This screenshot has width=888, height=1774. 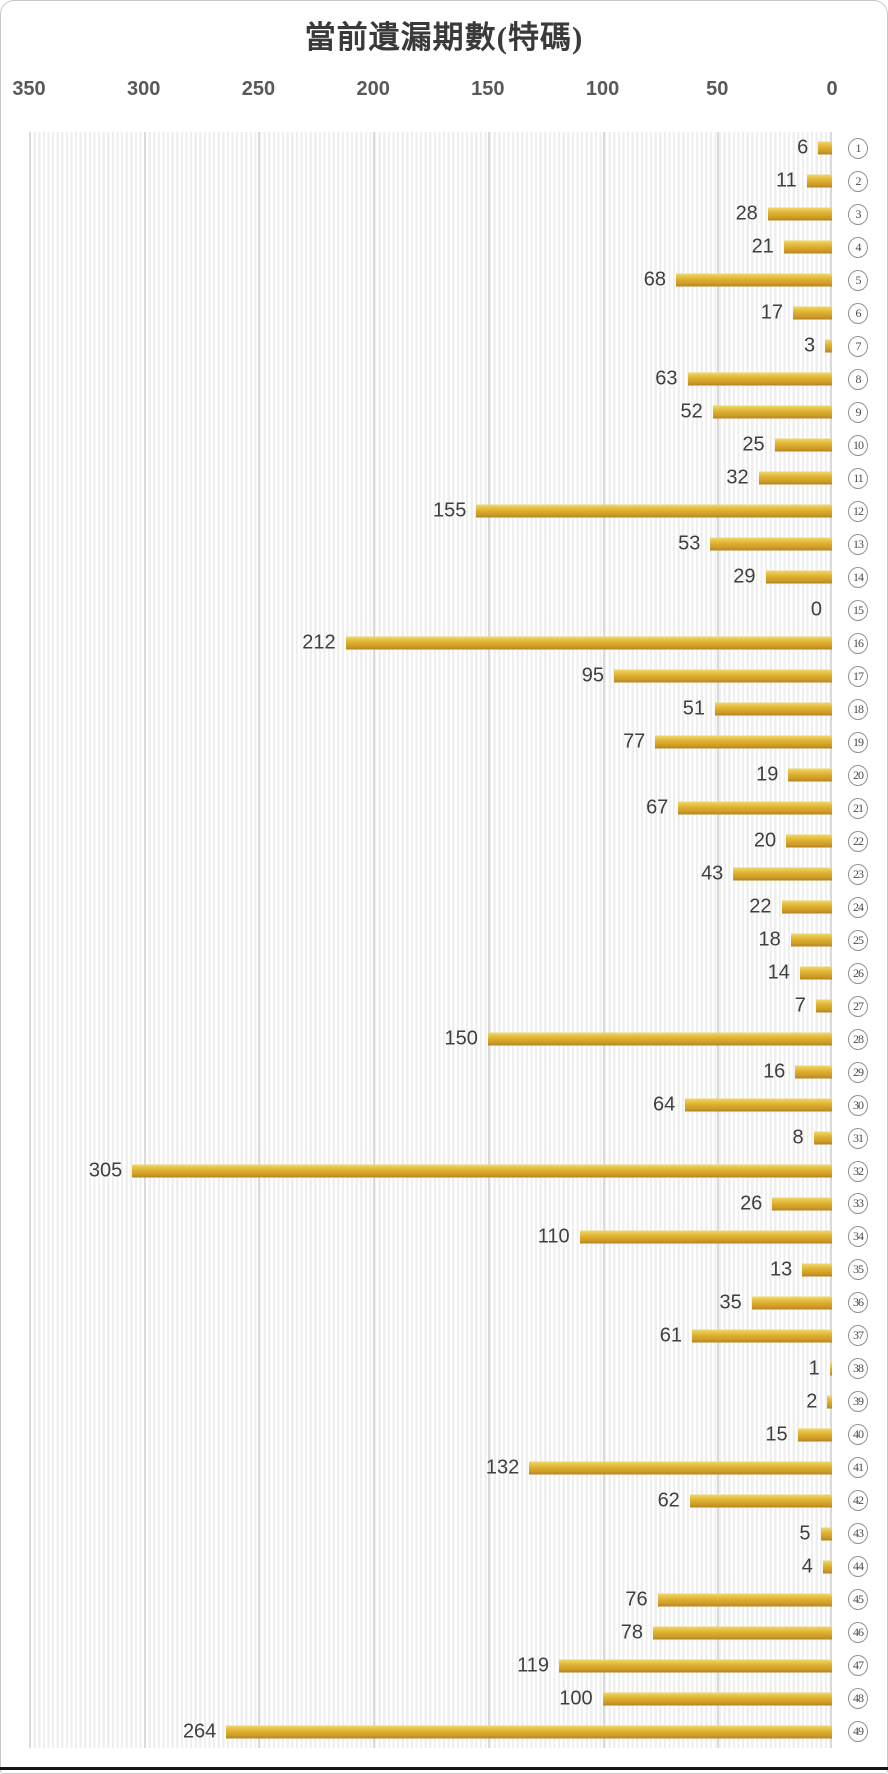 I want to click on bar-row: 15, so click(x=430, y=1434).